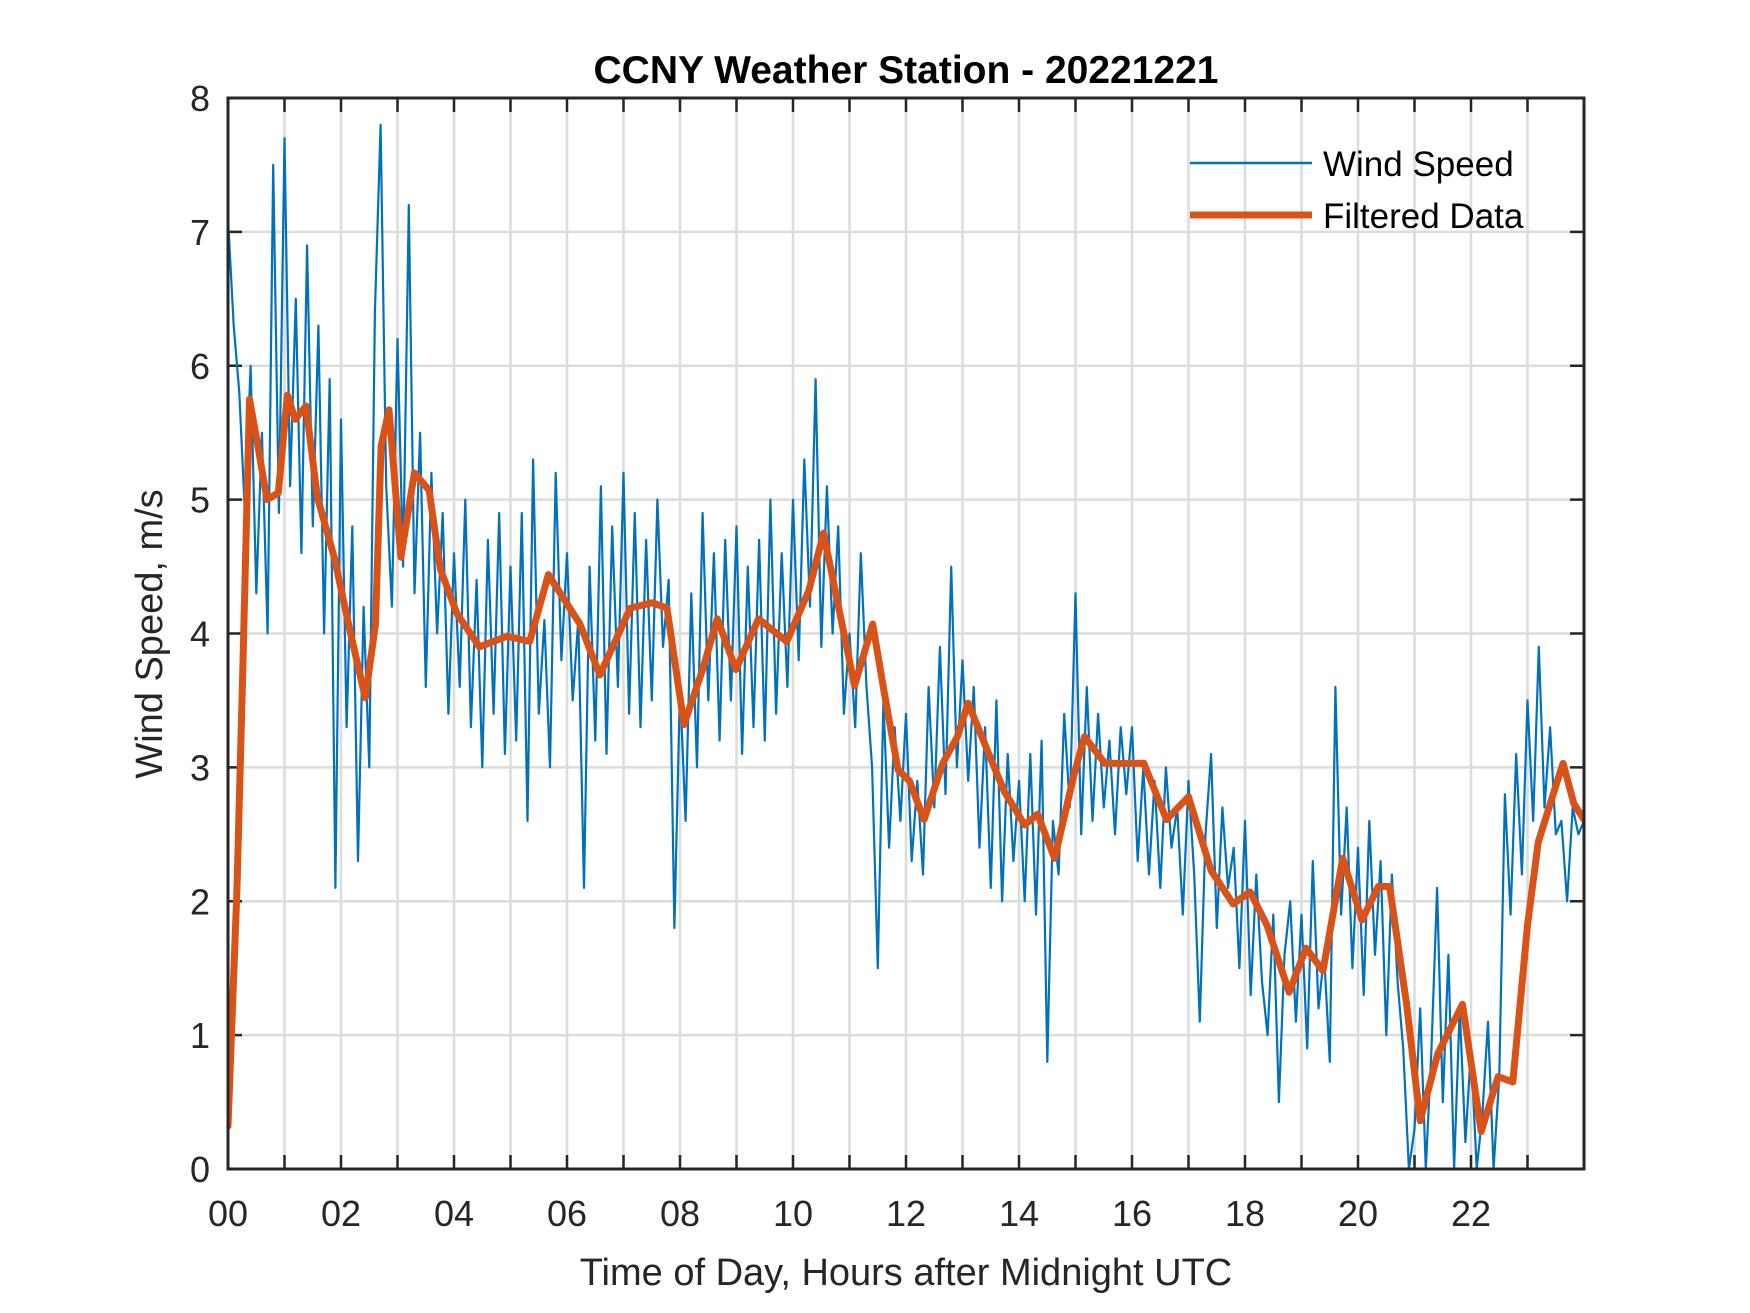 The height and width of the screenshot is (1313, 1750). I want to click on x-tick-label: 14, so click(1019, 1213).